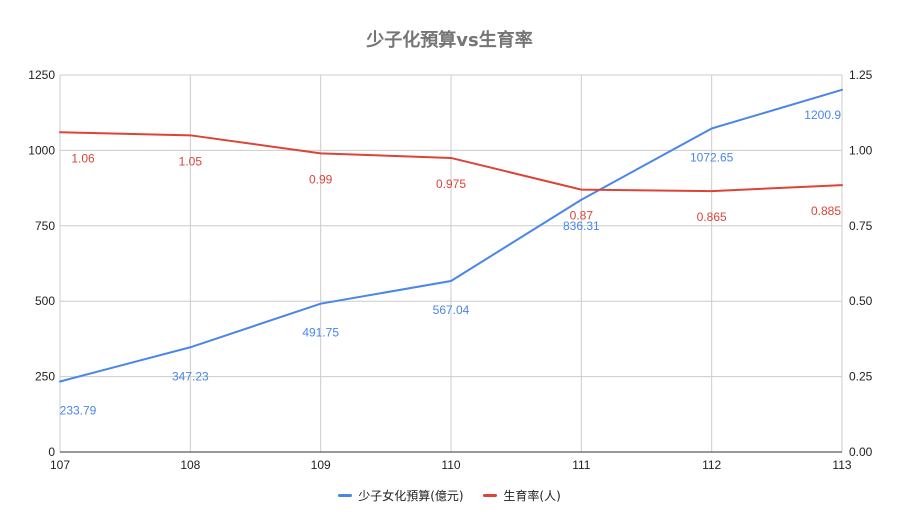  I want to click on y-left-tick-label: 250, so click(45, 377).